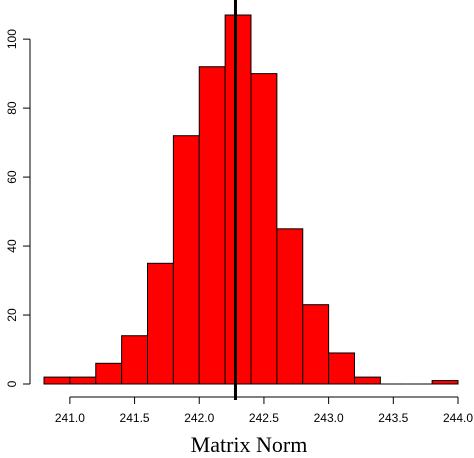 This screenshot has width=474, height=458. I want to click on y-axis: 0 20 40 60 80 100, so click(18, 208).